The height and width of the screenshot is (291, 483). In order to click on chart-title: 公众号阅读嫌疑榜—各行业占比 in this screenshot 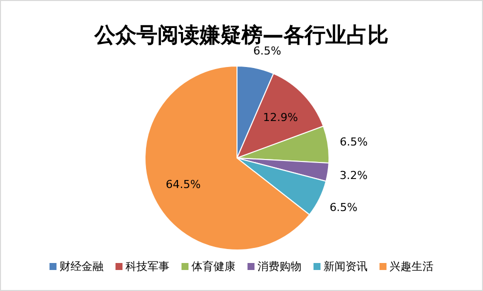, I will do `click(241, 35)`.